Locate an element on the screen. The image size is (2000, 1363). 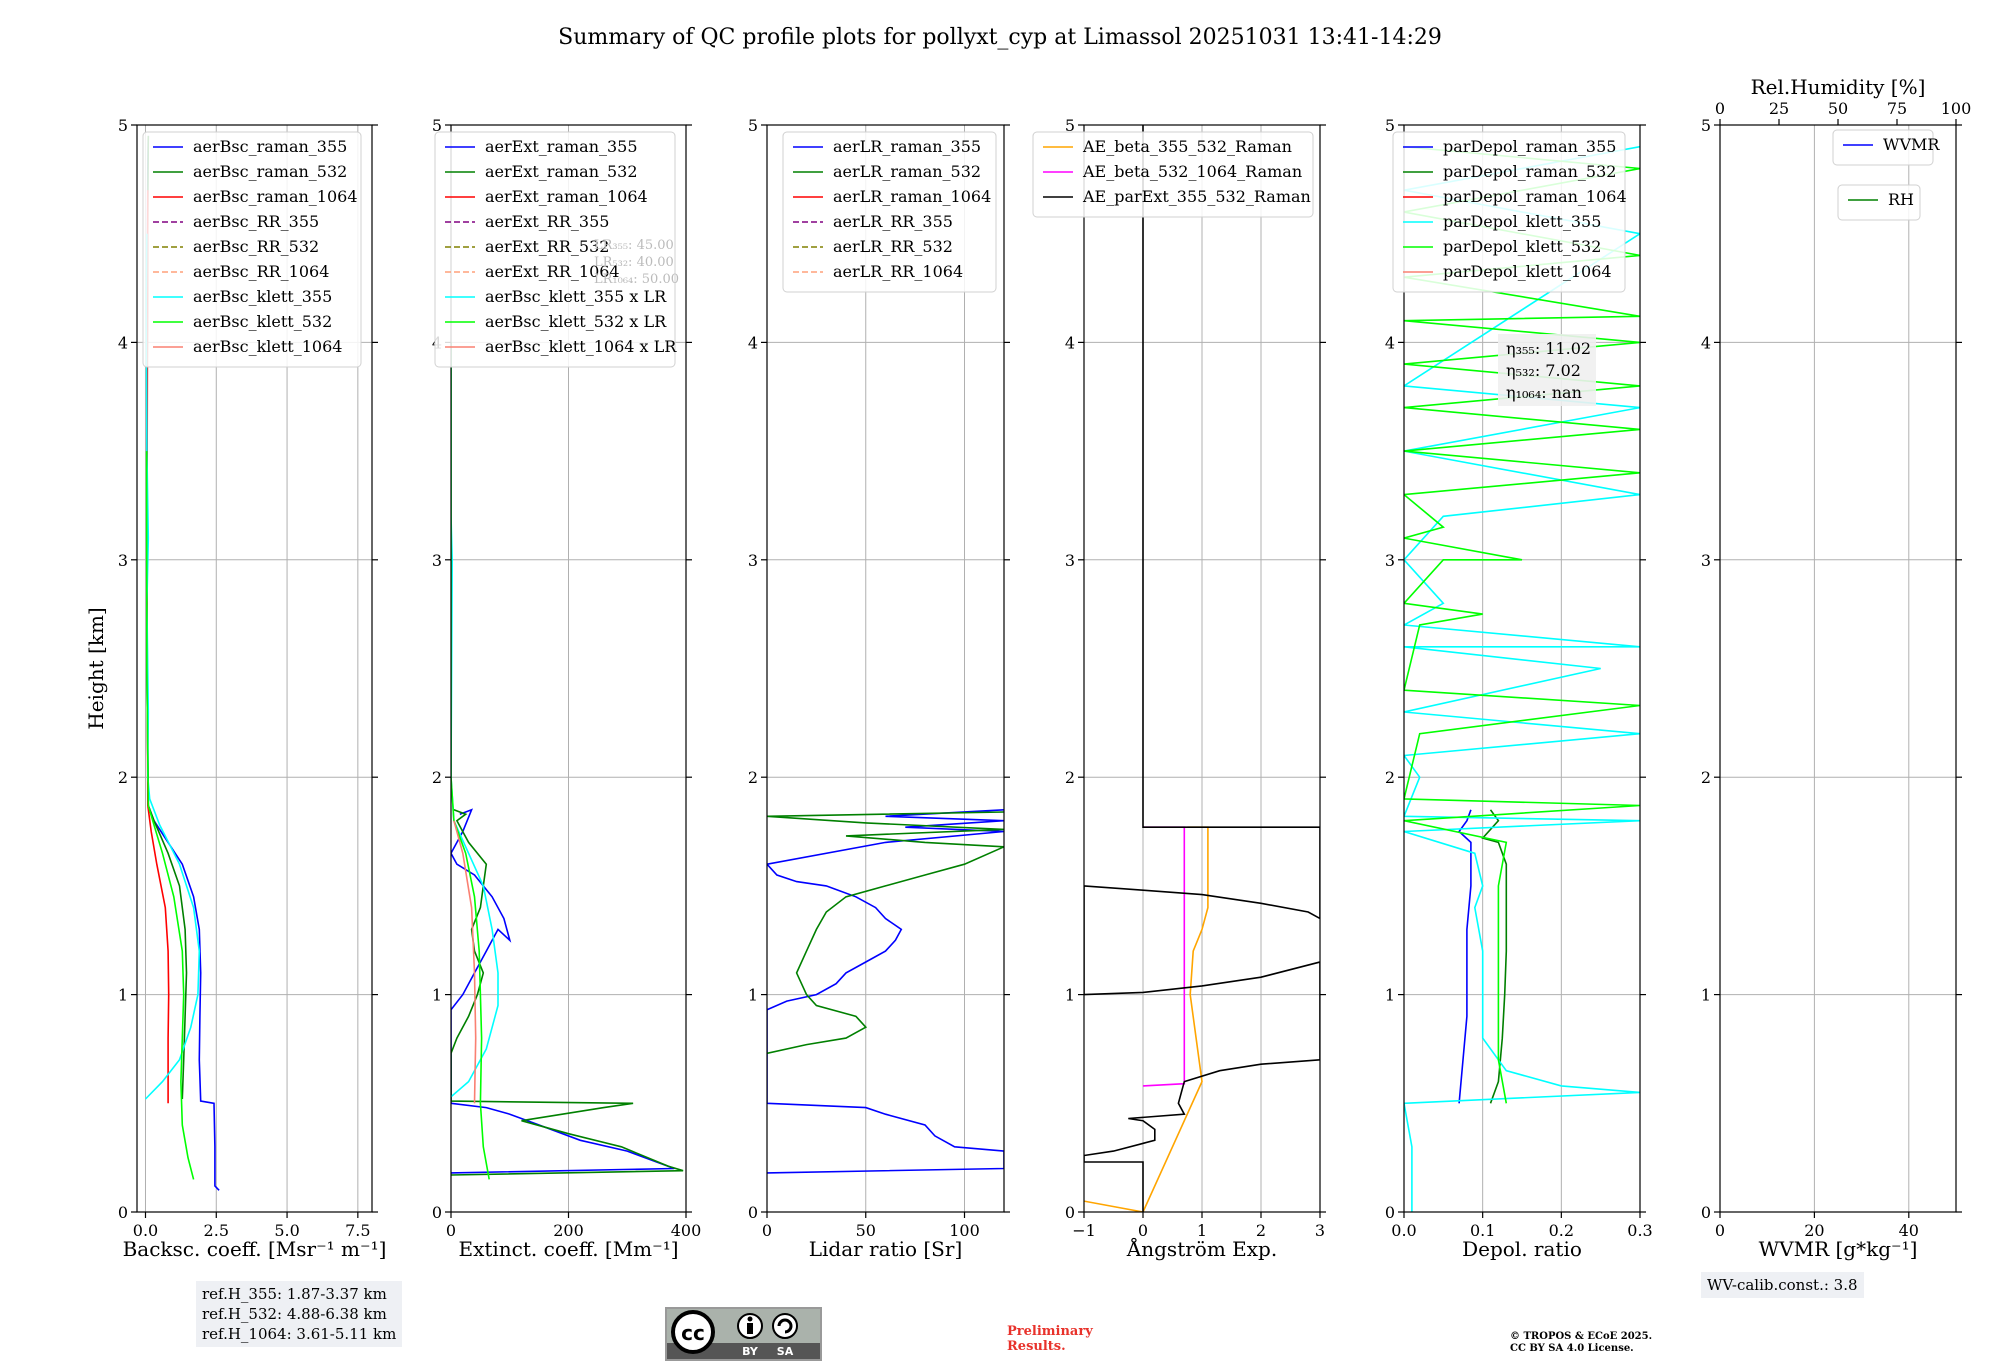
x-tick-label: 3 is located at coordinates (1320, 1230).